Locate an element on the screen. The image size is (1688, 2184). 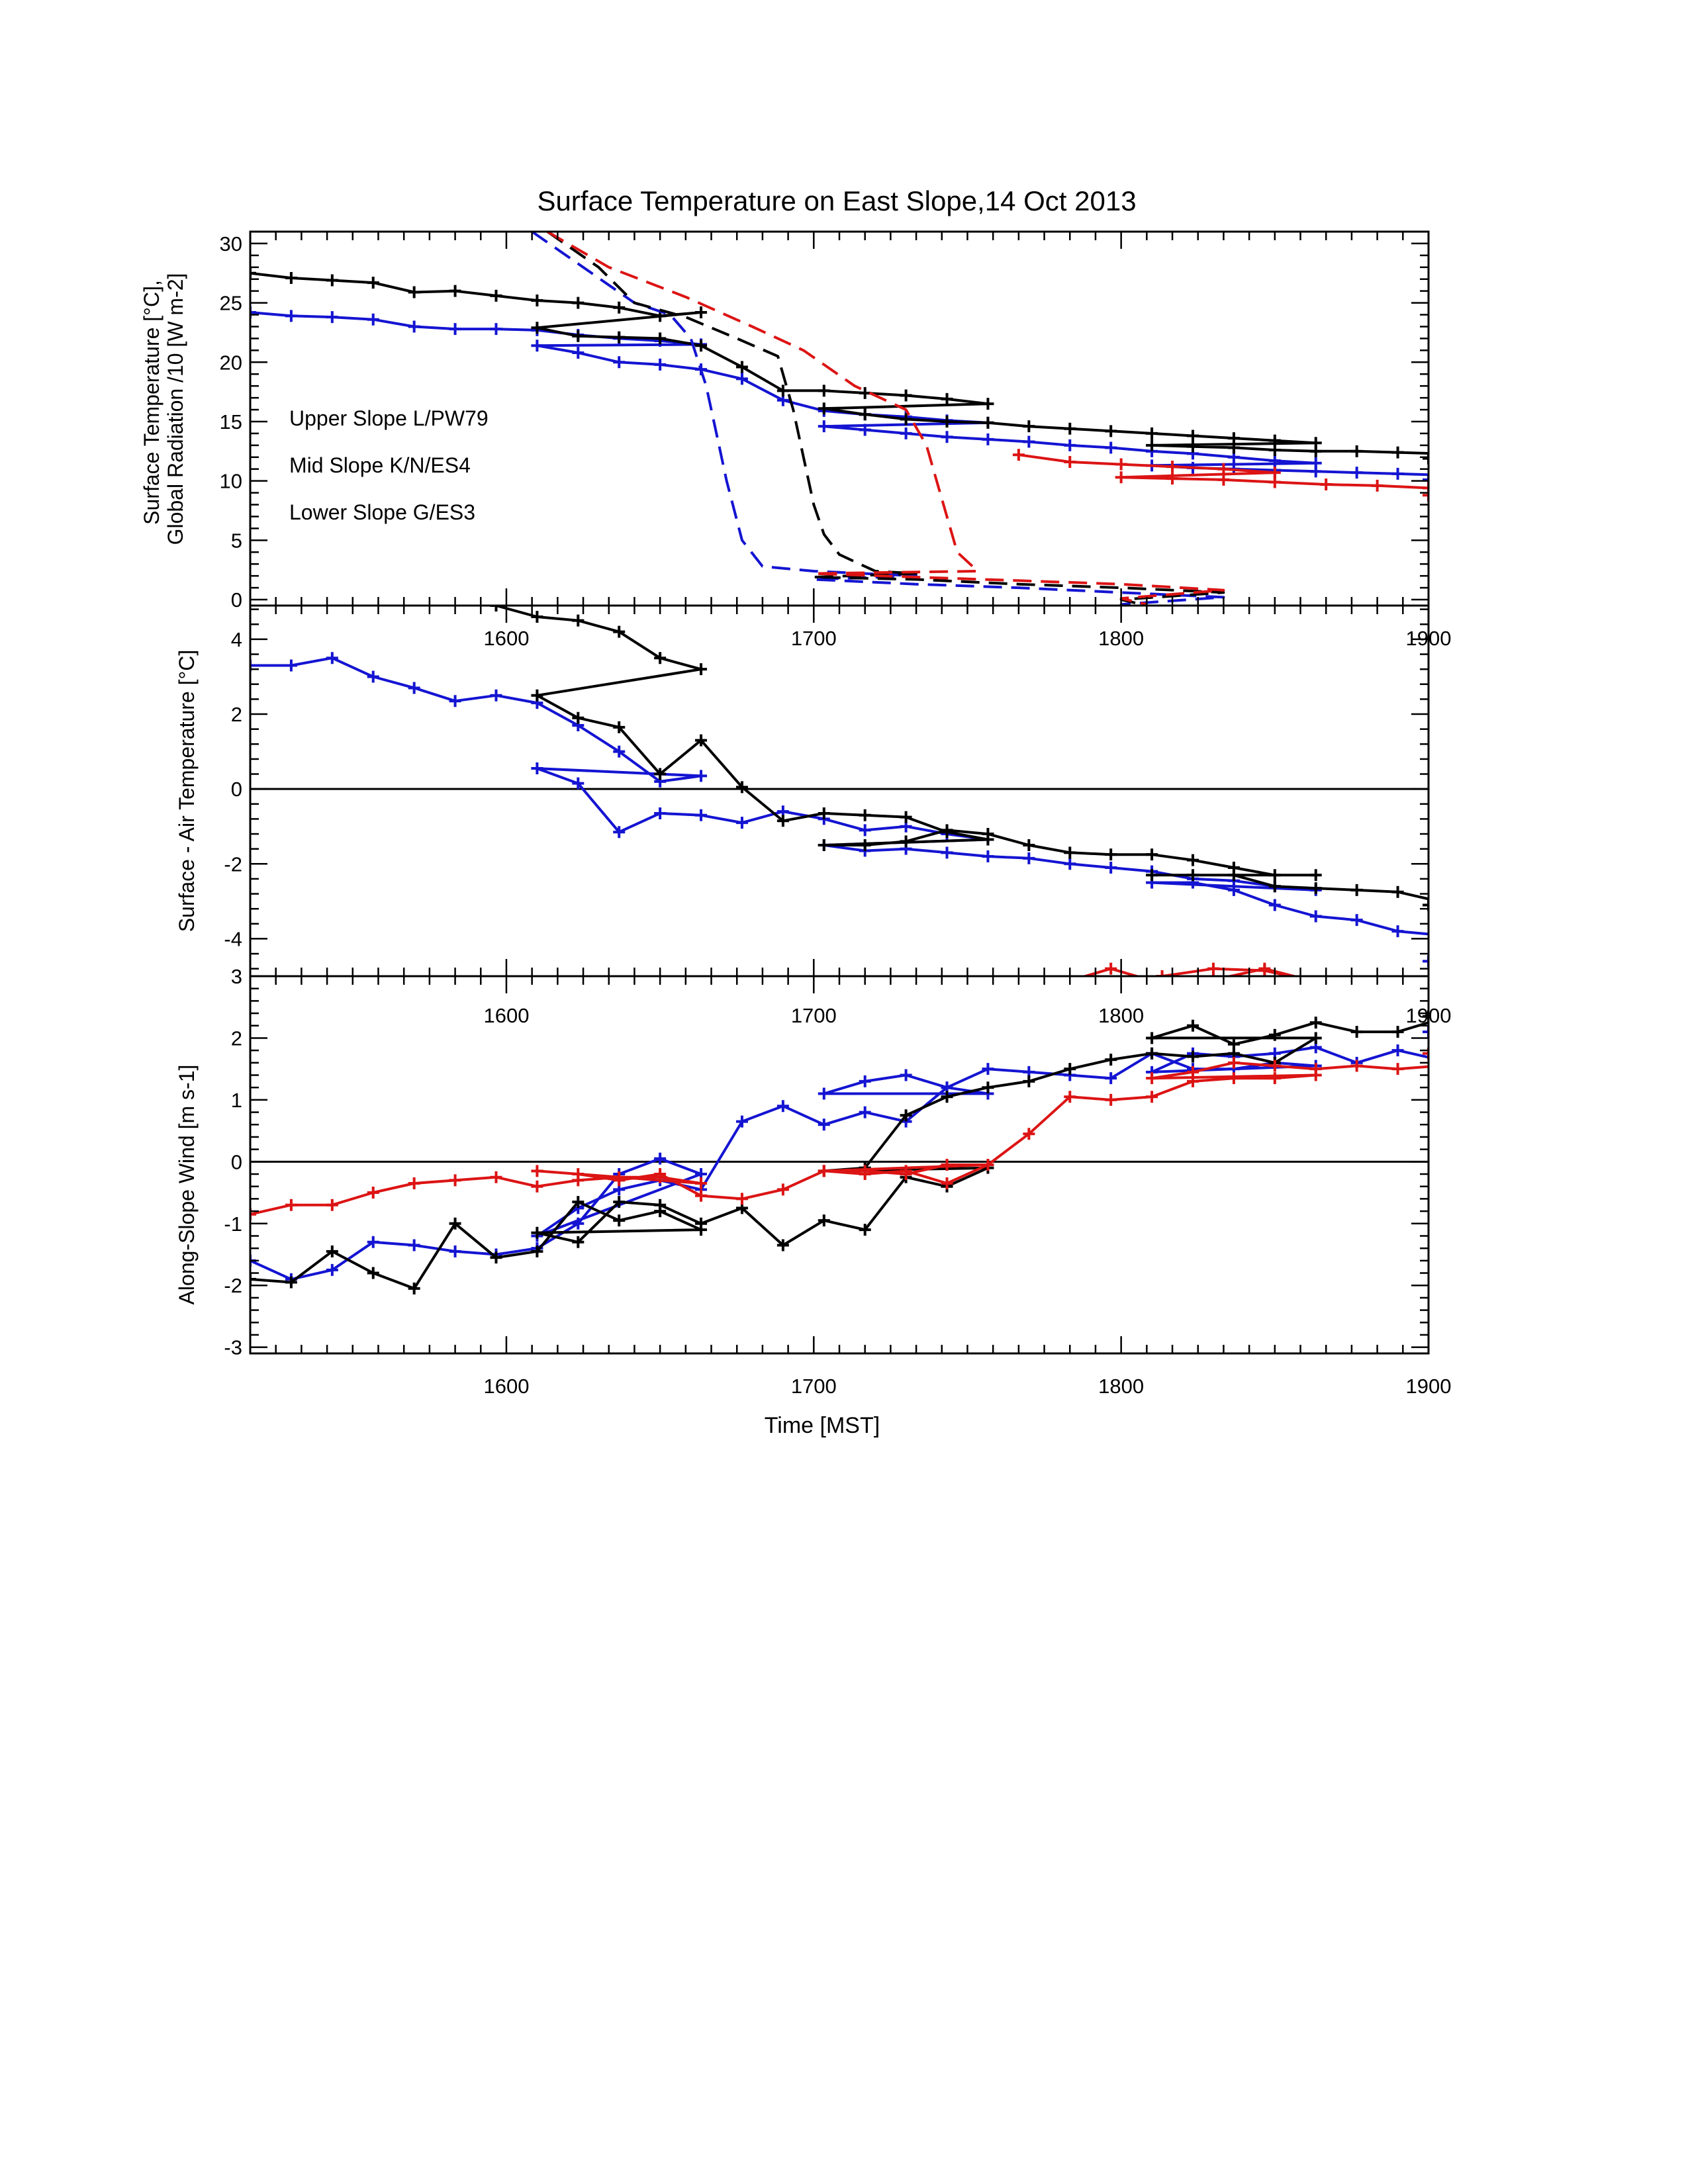
plot-area-middle is located at coordinates (888, 788).